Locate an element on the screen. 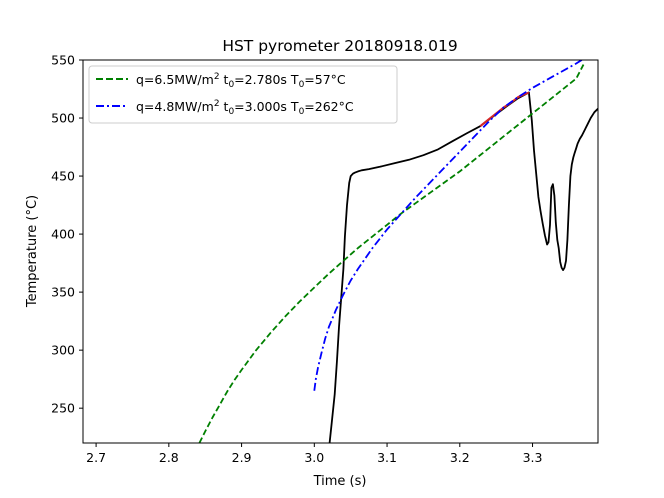  legend-label-1: q=6.5MW/m2 t0=2.780s T0=57°C is located at coordinates (241, 81).